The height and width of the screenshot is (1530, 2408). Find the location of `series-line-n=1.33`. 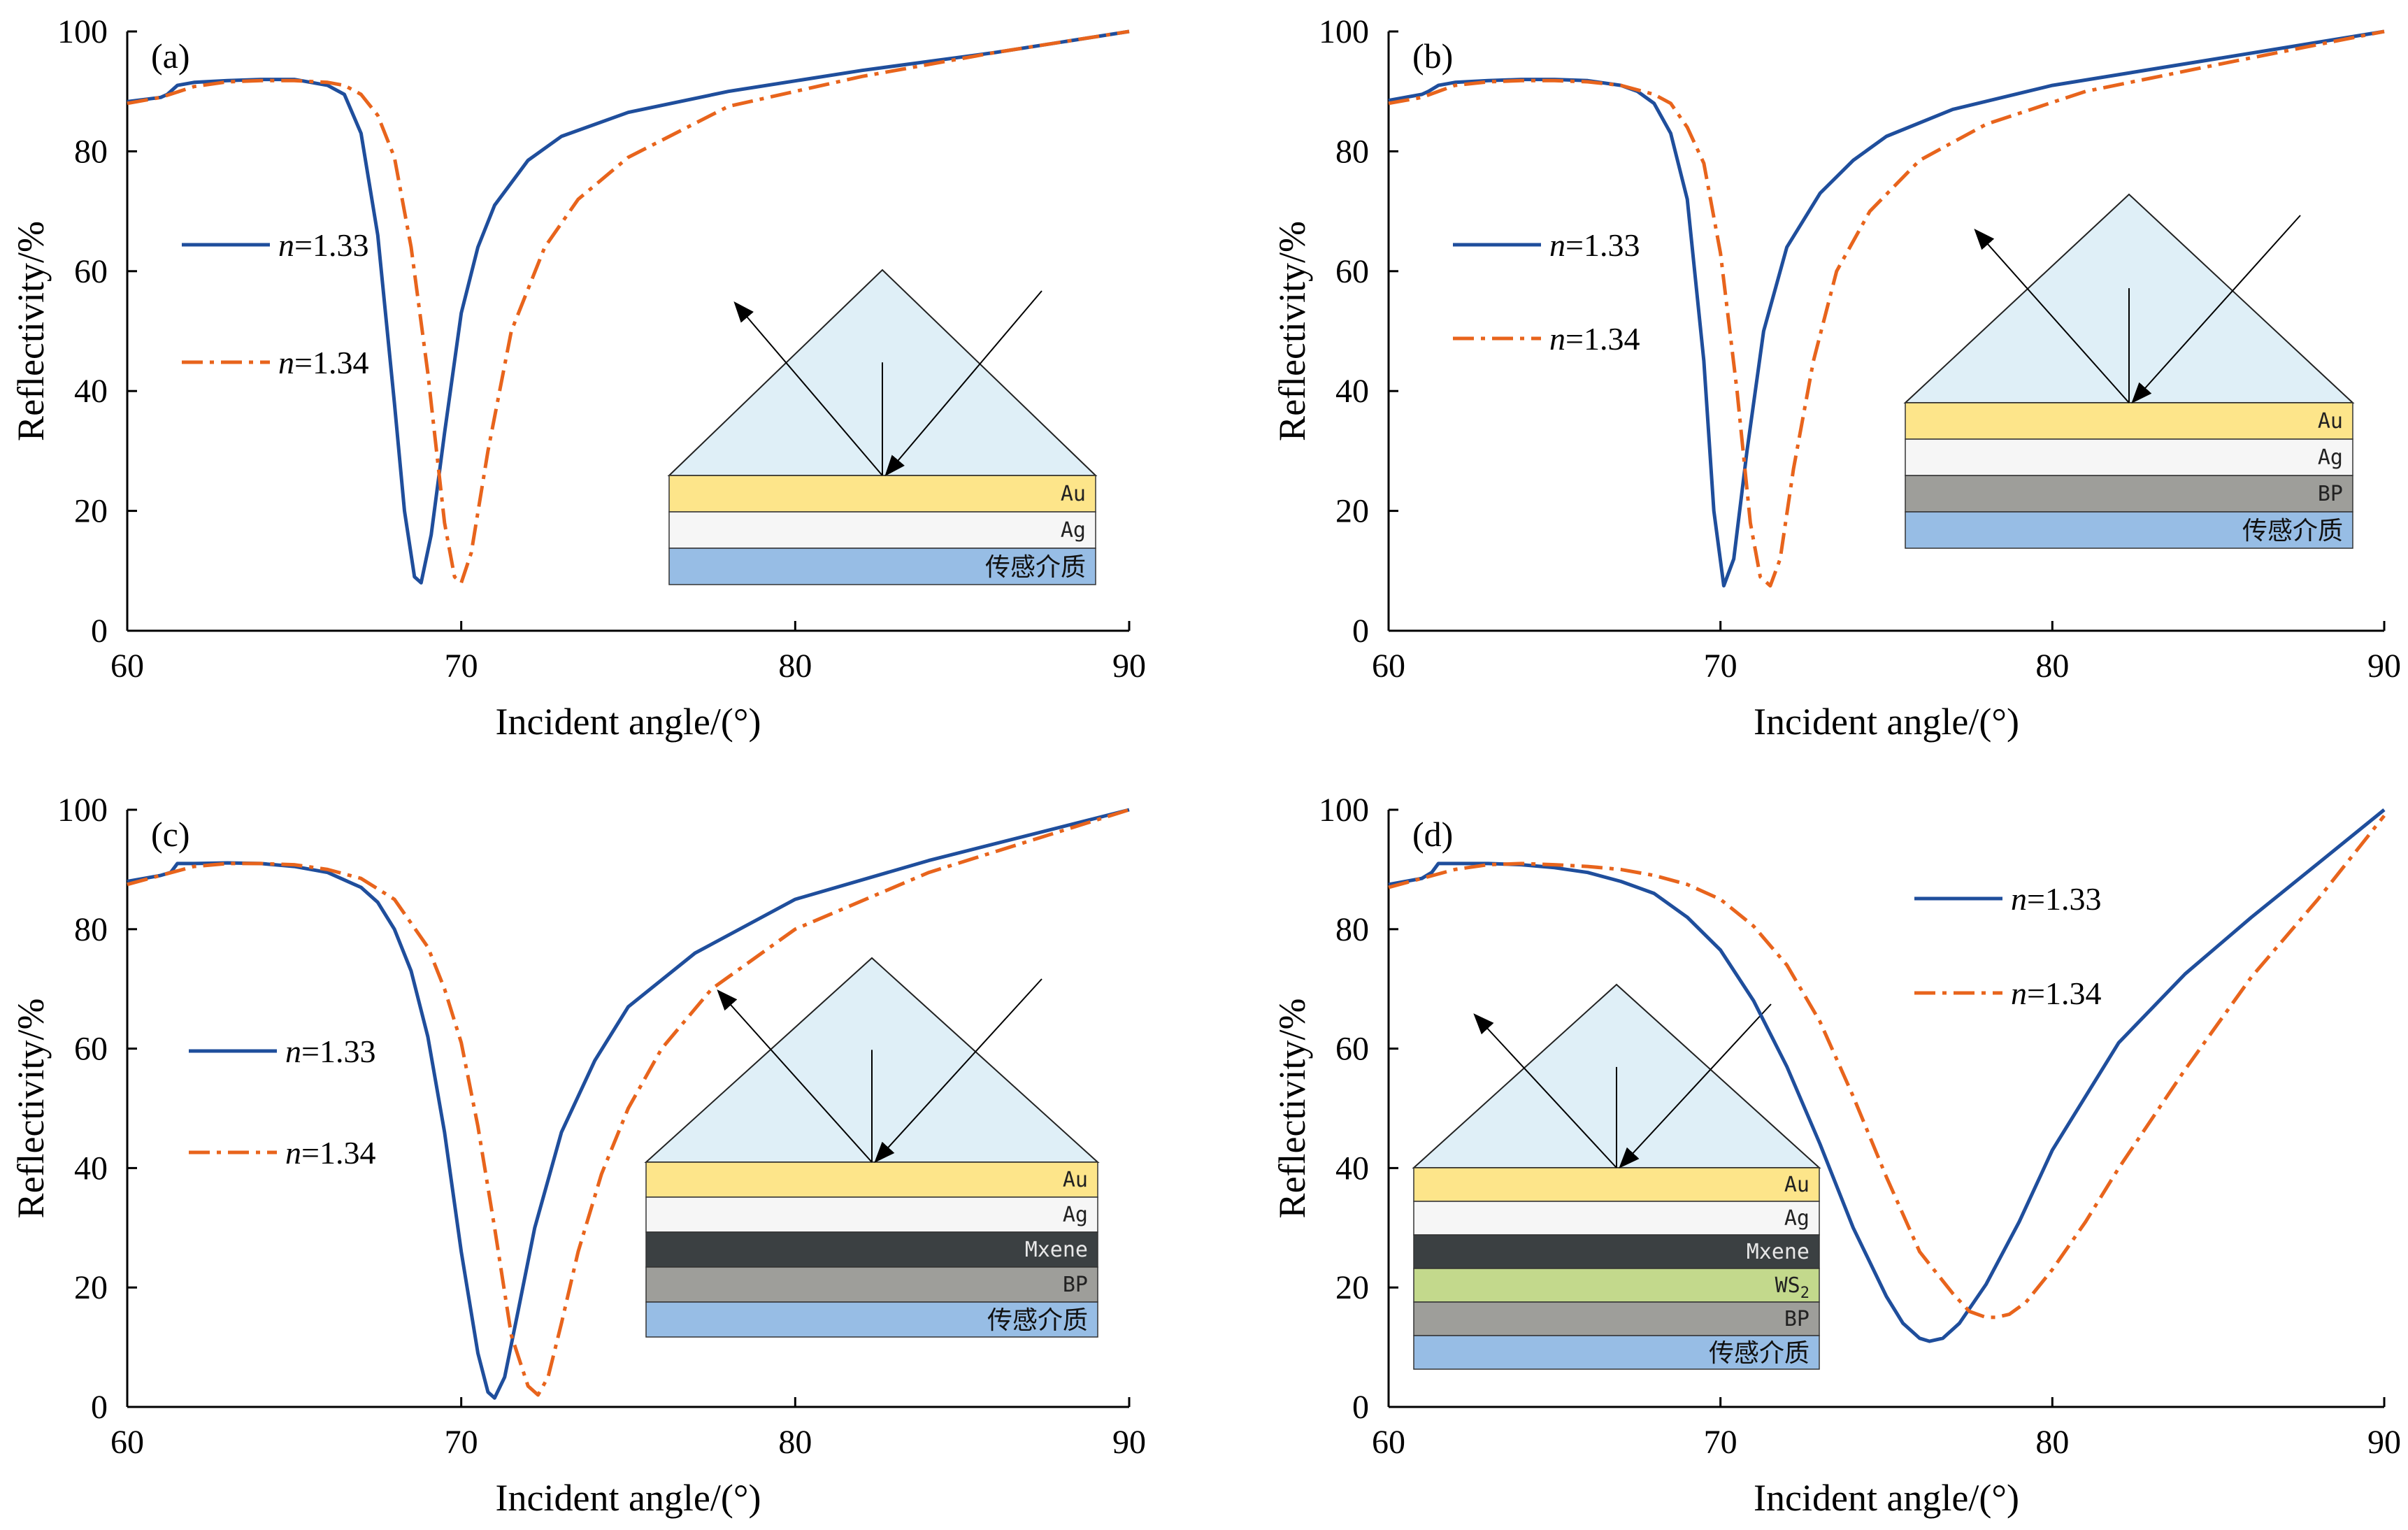

series-line-n=1.33 is located at coordinates (1887, 1075).